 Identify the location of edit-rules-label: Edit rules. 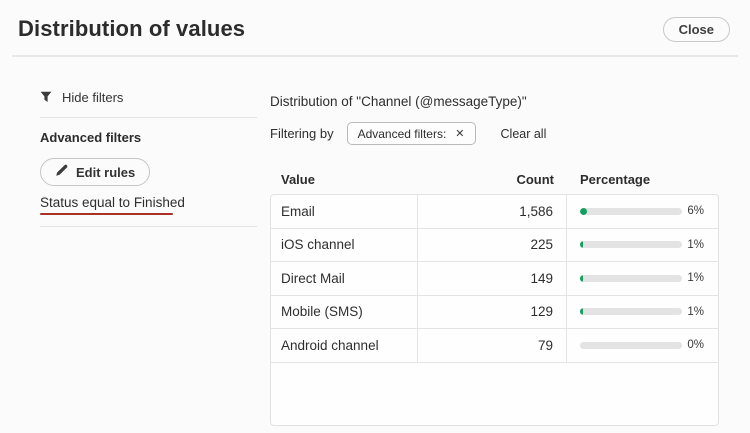
(106, 172).